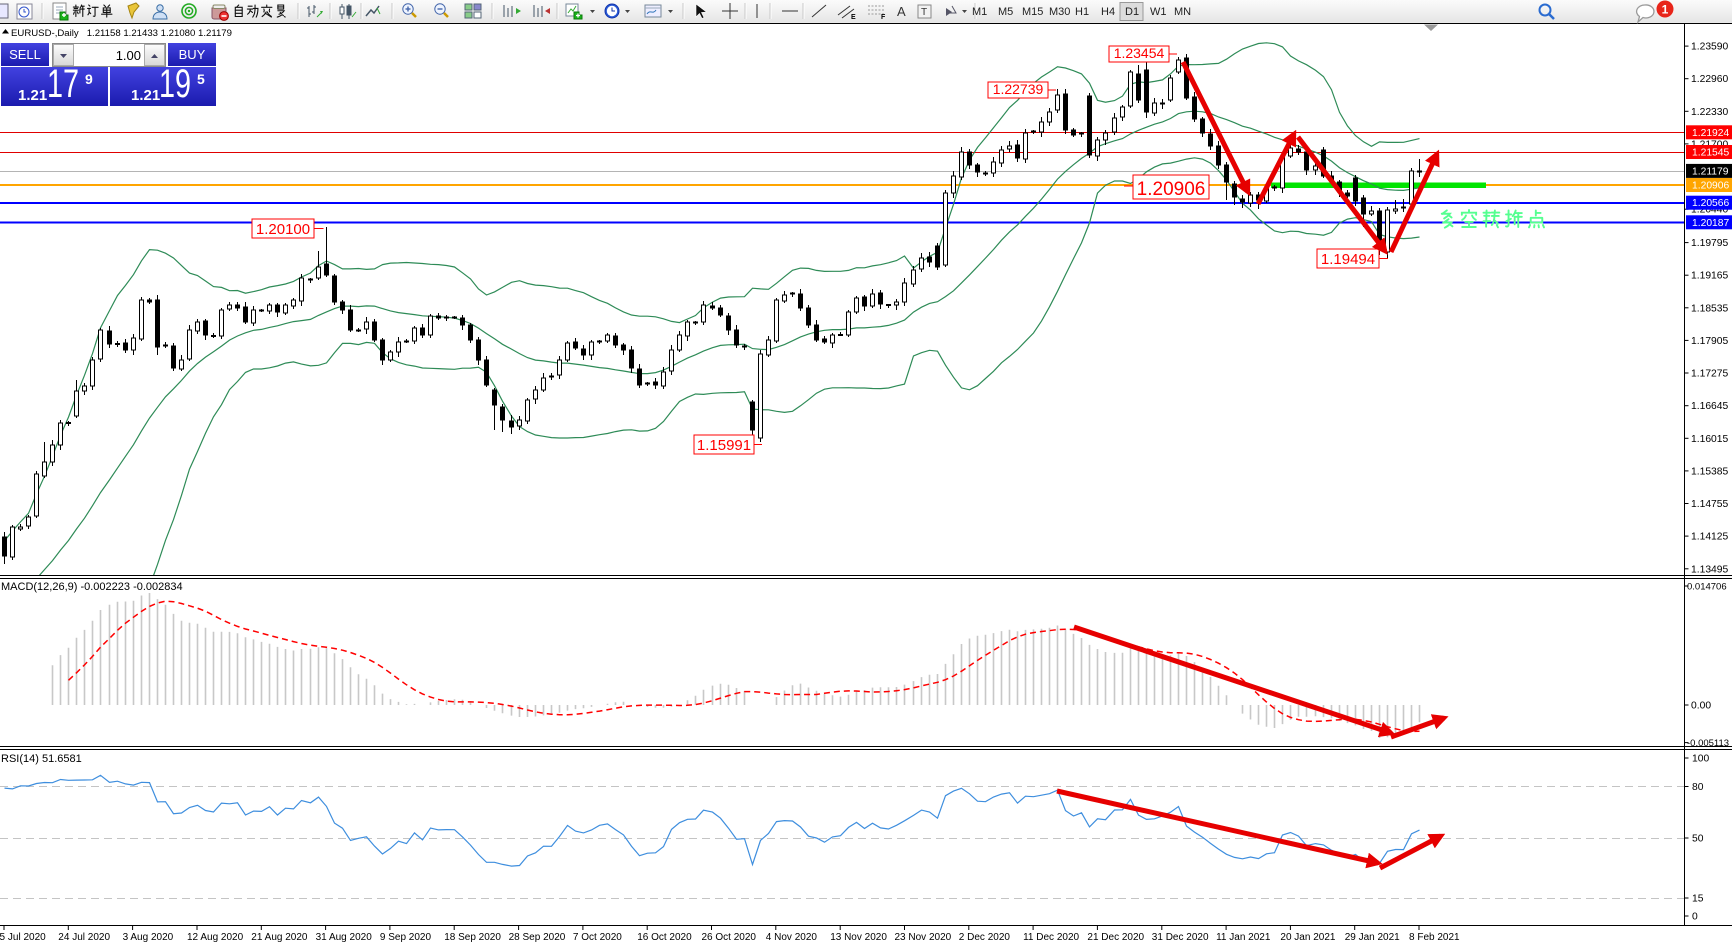 Image resolution: width=1732 pixels, height=945 pixels. Describe the element at coordinates (1710, 133) in the screenshot. I see `svg-text: 1.21924` at that location.